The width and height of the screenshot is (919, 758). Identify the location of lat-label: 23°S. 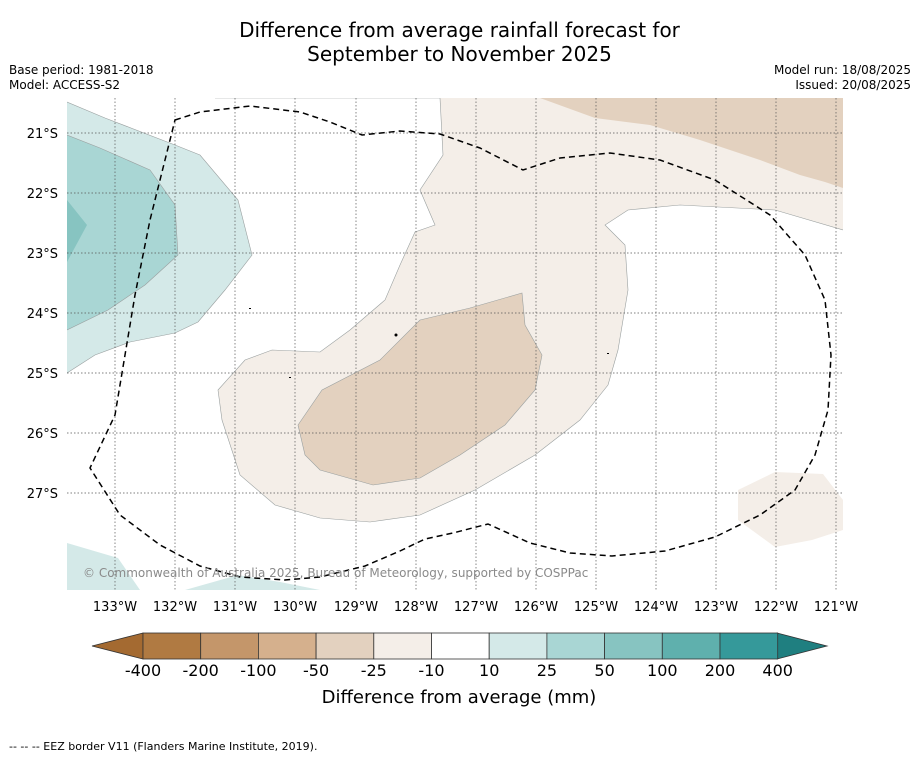
(42, 254).